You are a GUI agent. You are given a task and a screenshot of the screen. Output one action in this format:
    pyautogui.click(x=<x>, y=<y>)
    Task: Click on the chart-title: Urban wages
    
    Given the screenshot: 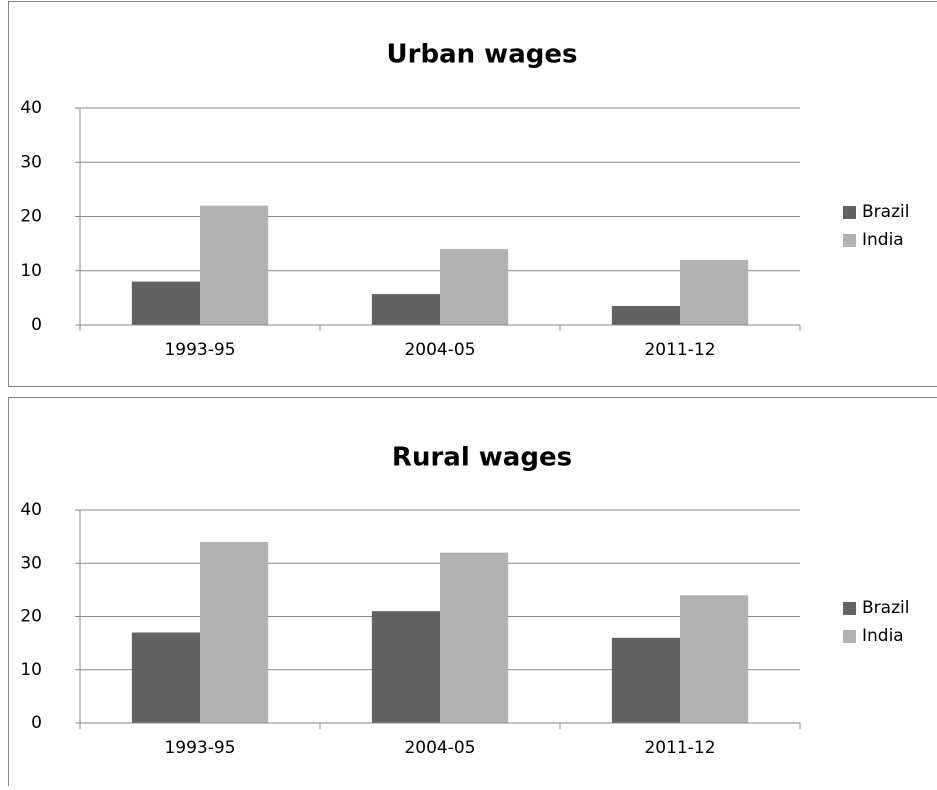 What is the action you would take?
    pyautogui.click(x=482, y=55)
    